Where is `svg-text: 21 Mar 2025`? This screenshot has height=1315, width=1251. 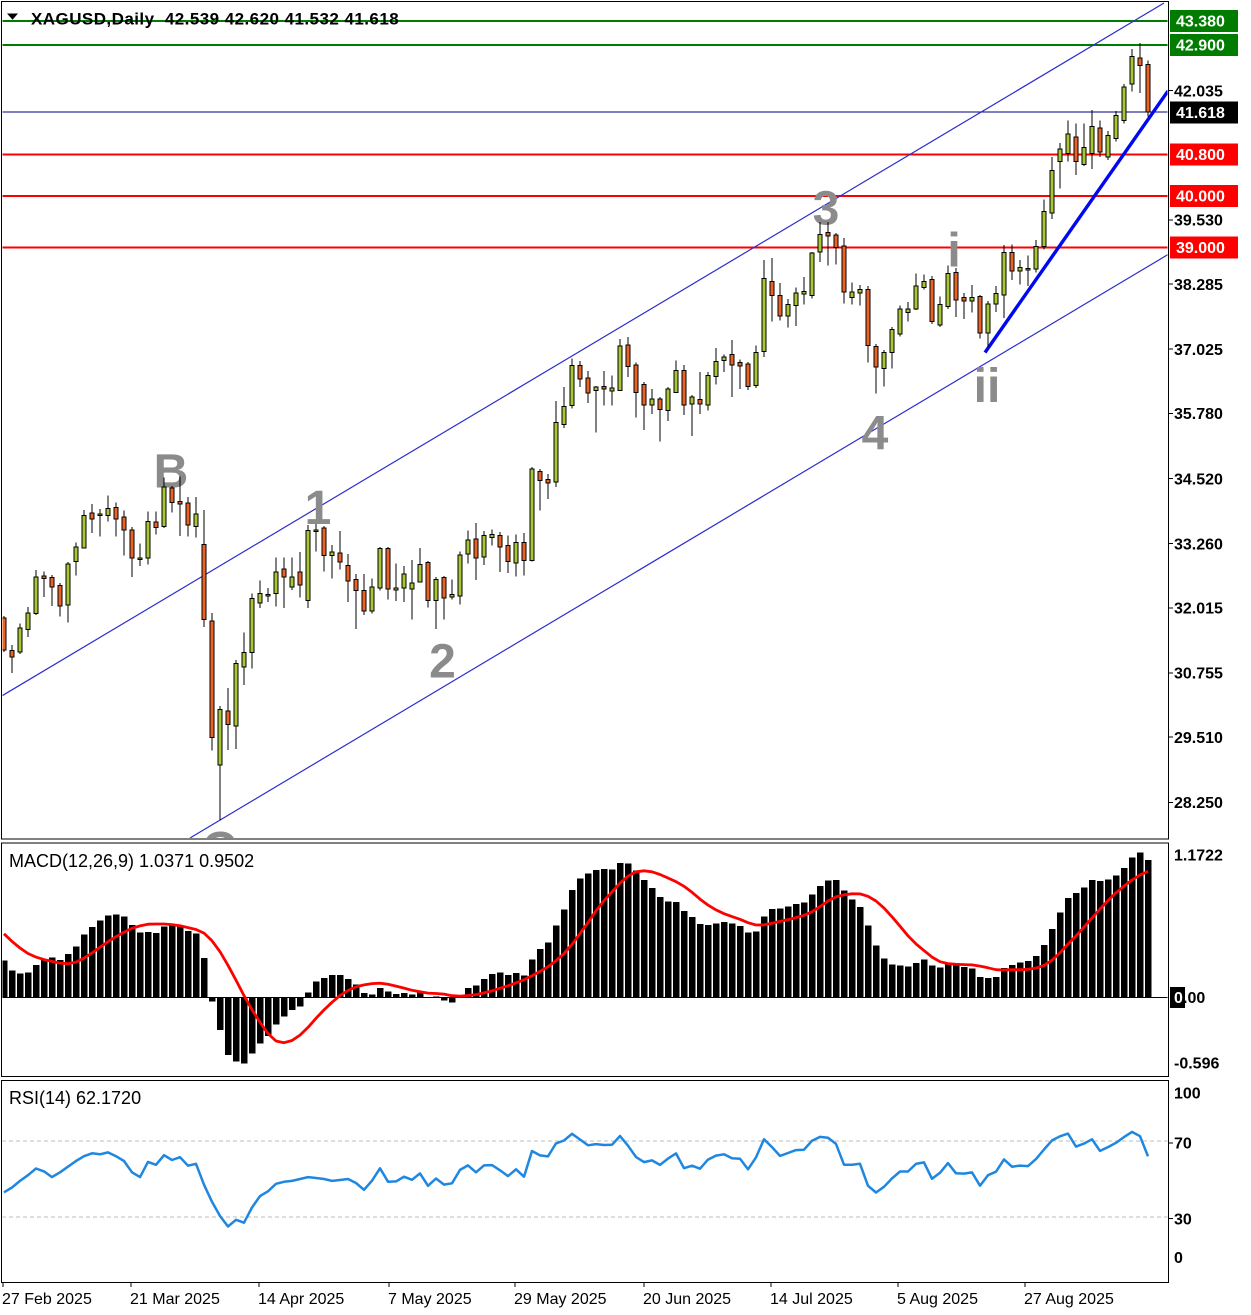 svg-text: 21 Mar 2025 is located at coordinates (175, 1299).